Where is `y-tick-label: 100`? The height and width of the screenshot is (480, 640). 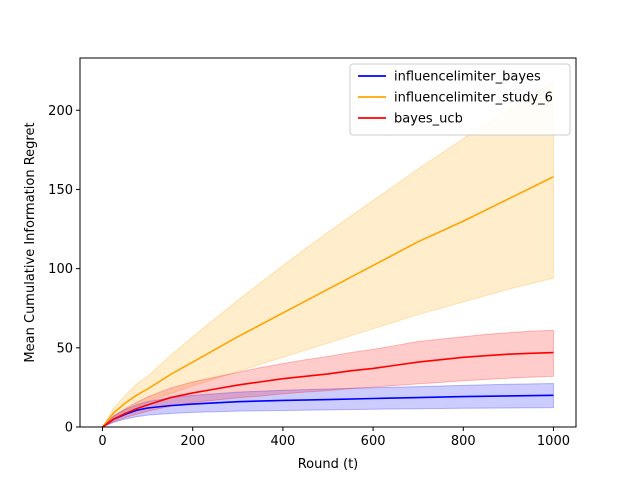 y-tick-label: 100 is located at coordinates (60, 269).